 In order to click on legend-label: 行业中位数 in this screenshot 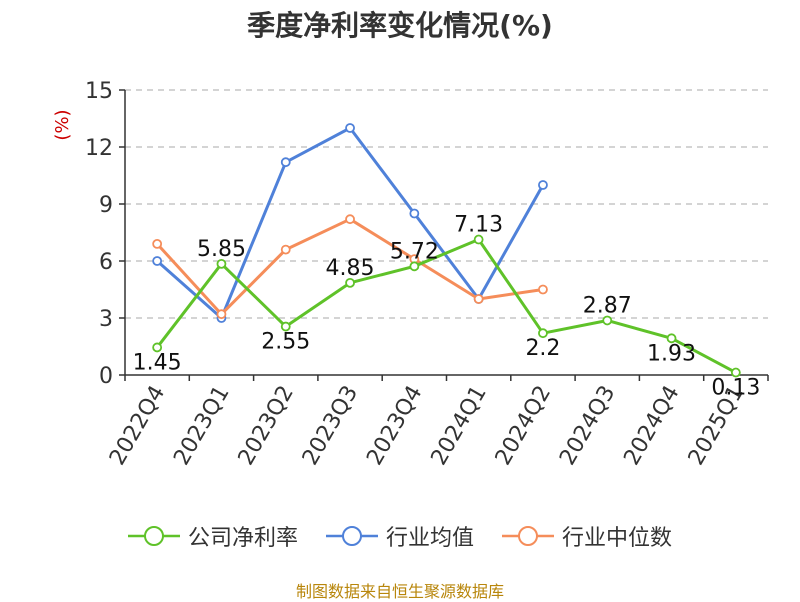, I will do `click(617, 538)`.